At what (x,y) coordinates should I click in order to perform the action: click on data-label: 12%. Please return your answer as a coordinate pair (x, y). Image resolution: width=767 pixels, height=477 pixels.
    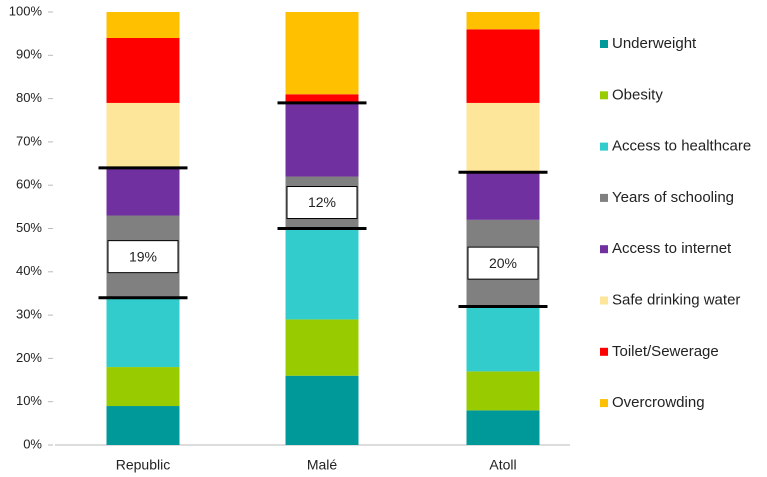
    Looking at the image, I should click on (322, 202).